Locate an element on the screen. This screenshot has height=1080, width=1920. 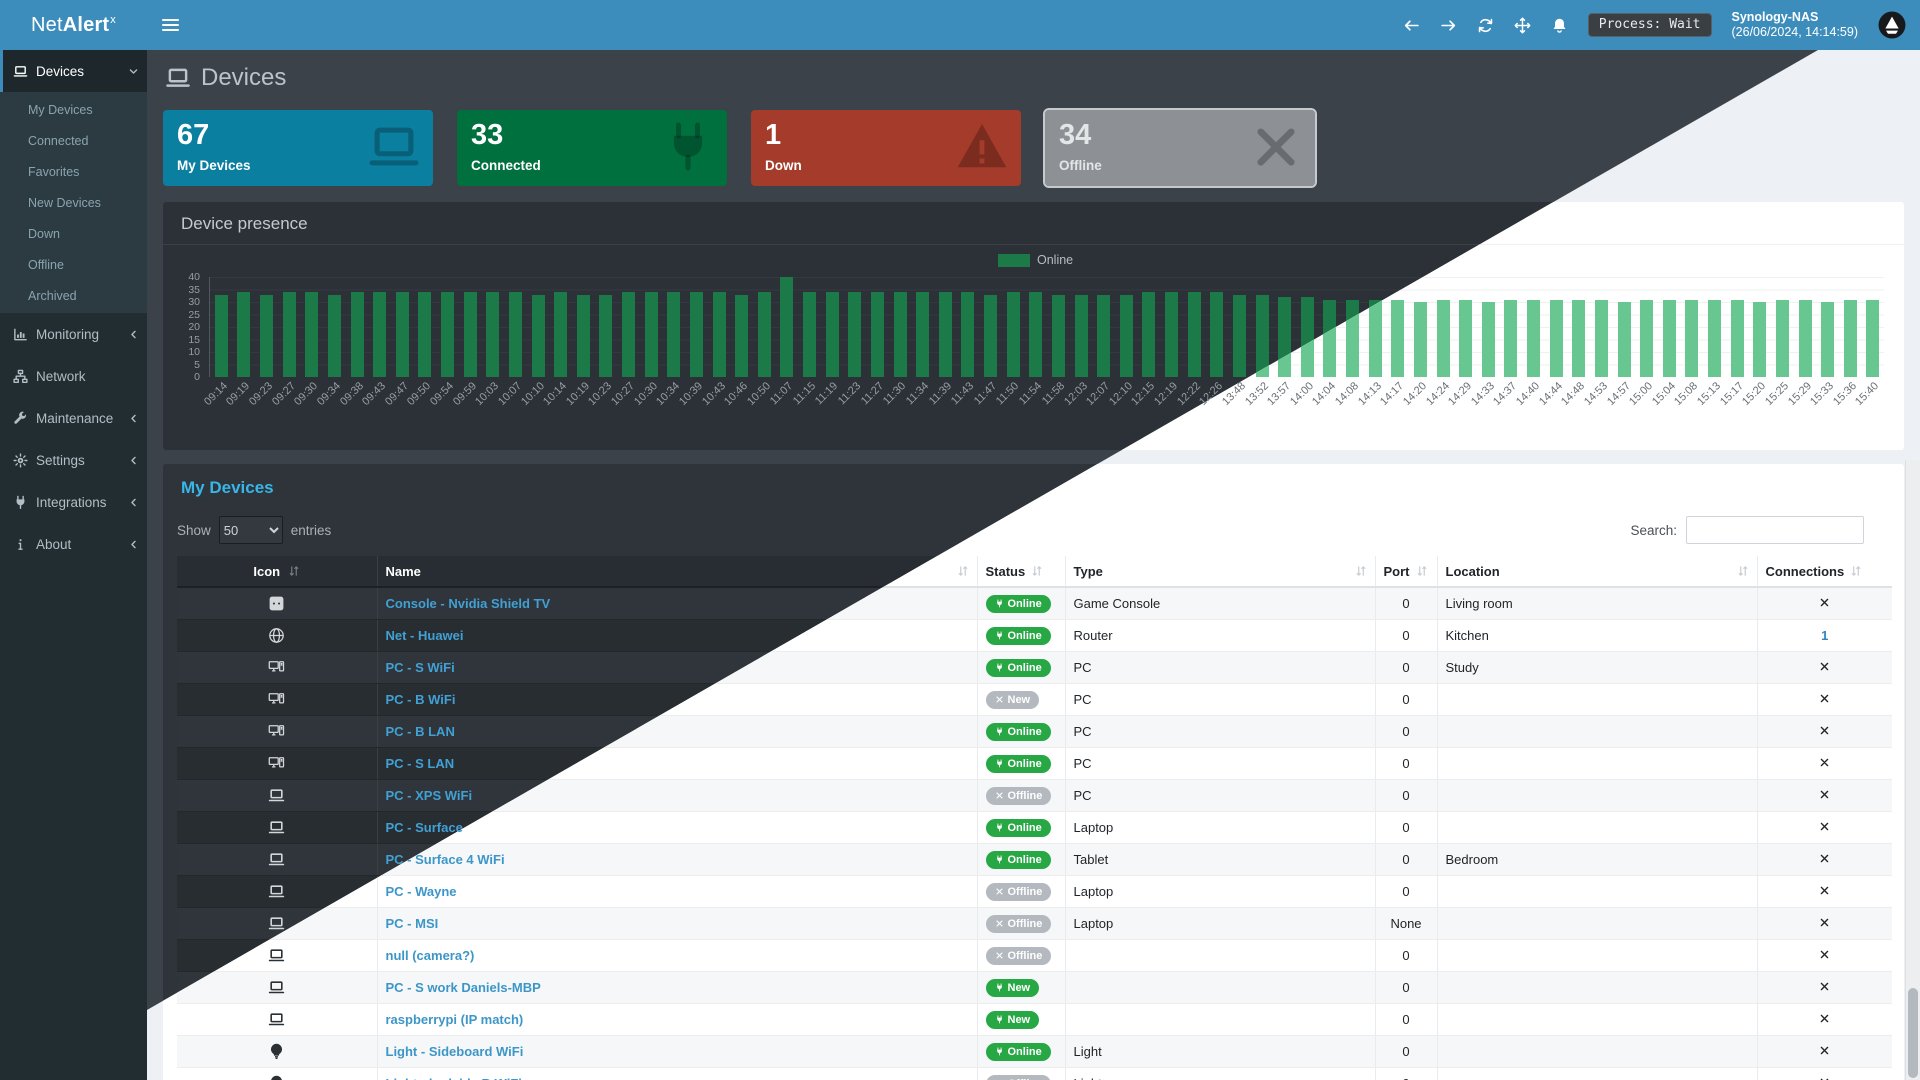
stat-card-connected: 33 Connected is located at coordinates (592, 148).